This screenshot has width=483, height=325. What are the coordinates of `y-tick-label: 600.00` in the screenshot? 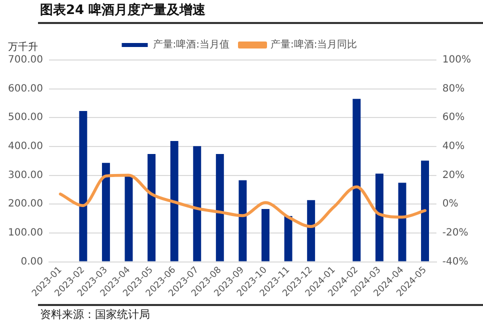 It's located at (25, 88).